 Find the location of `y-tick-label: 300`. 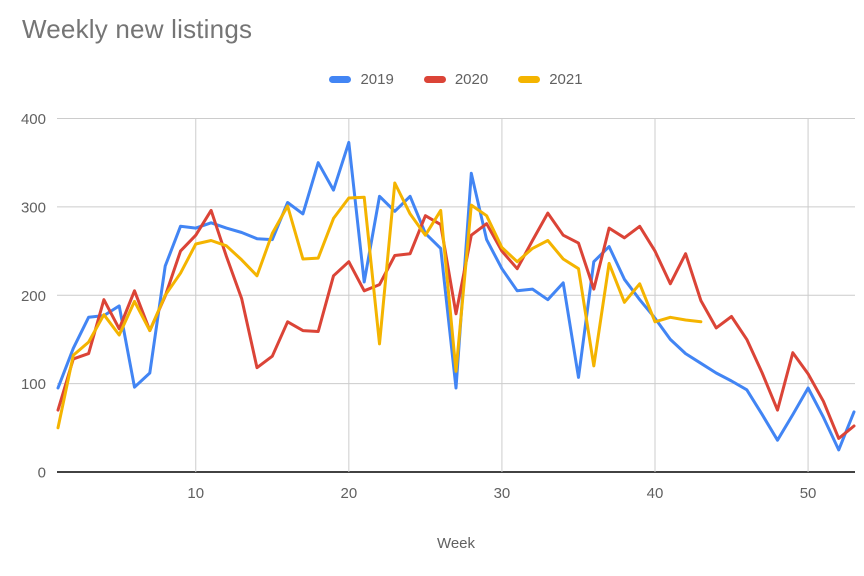

y-tick-label: 300 is located at coordinates (33, 207).